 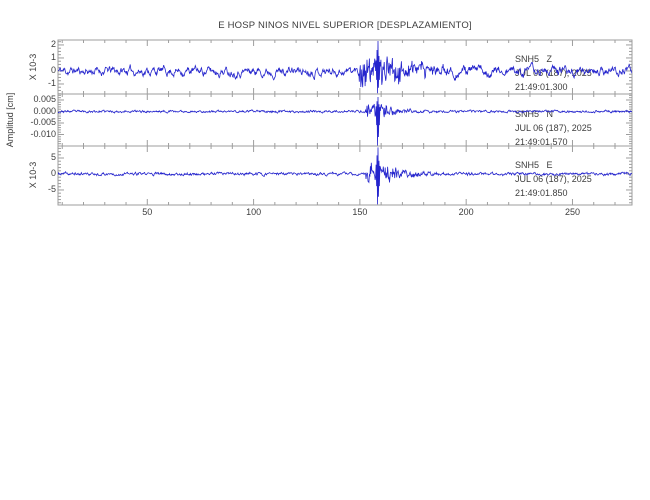 What do you see at coordinates (553, 179) in the screenshot?
I see `date-label-e: JUL 06 (187), 2025` at bounding box center [553, 179].